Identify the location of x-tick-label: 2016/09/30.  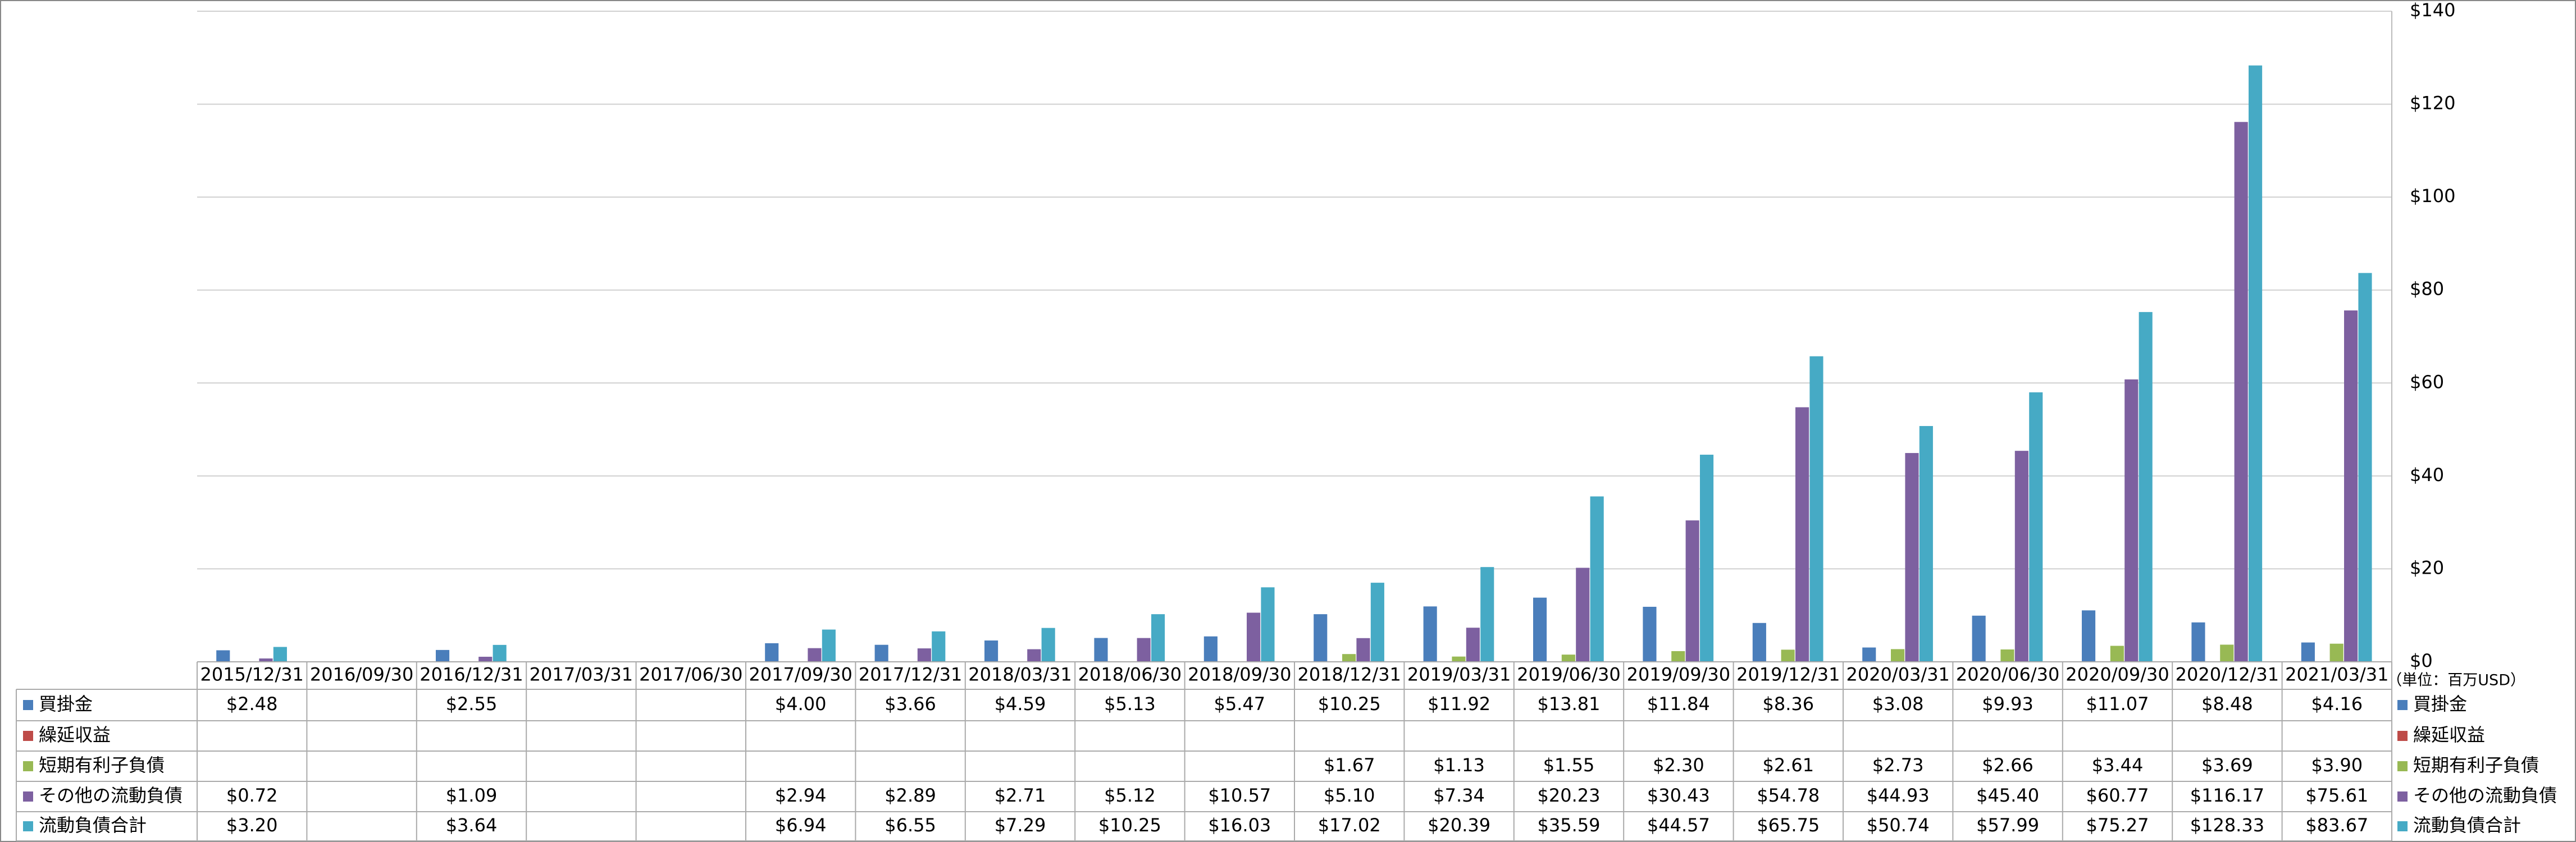
(361, 674).